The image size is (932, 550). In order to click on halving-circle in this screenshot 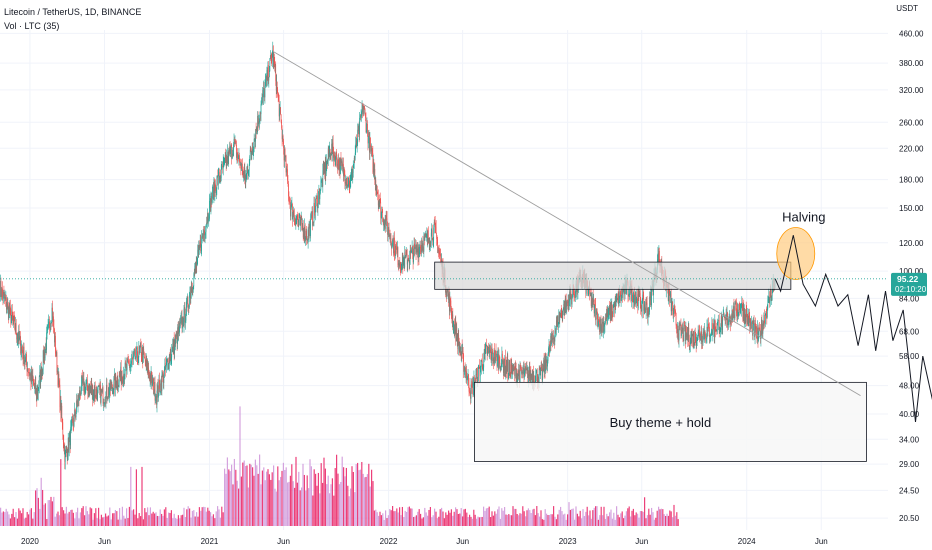, I will do `click(796, 253)`.